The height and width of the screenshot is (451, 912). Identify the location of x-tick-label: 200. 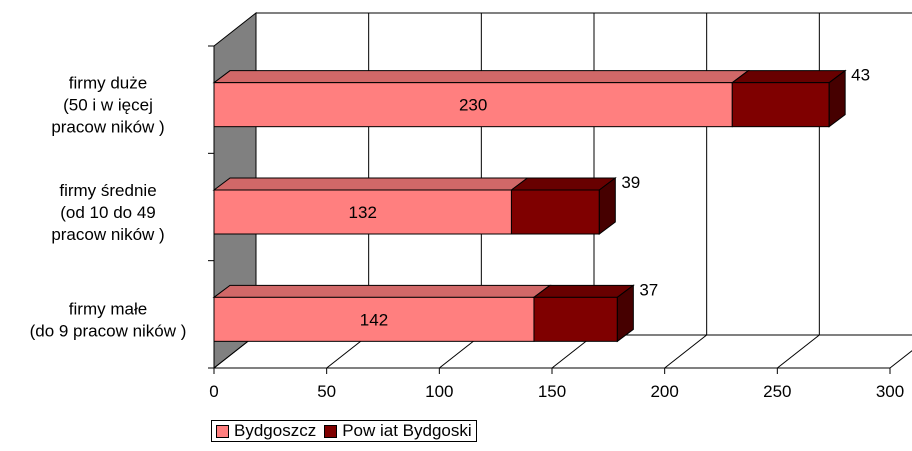
(664, 391).